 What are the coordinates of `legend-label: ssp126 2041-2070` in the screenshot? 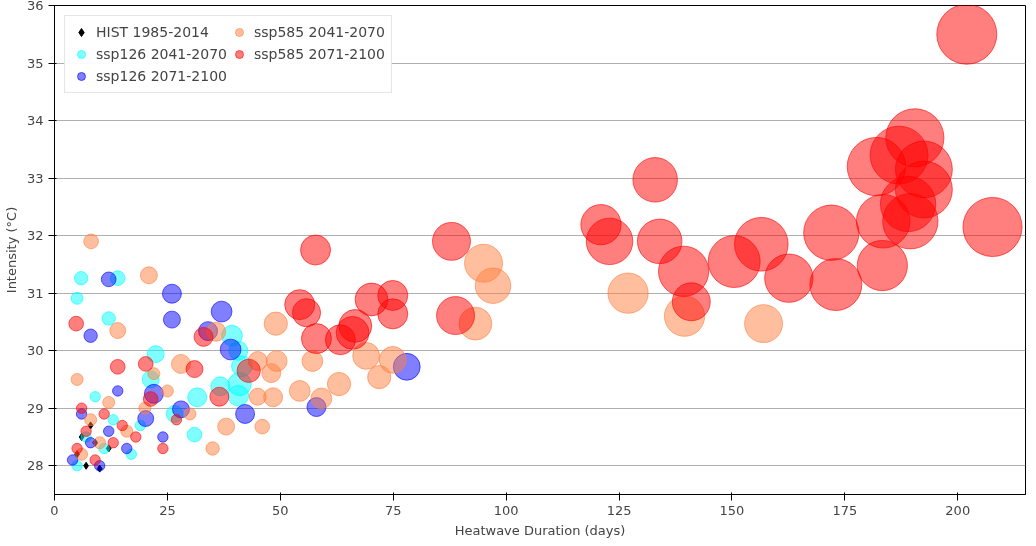 It's located at (161, 54).